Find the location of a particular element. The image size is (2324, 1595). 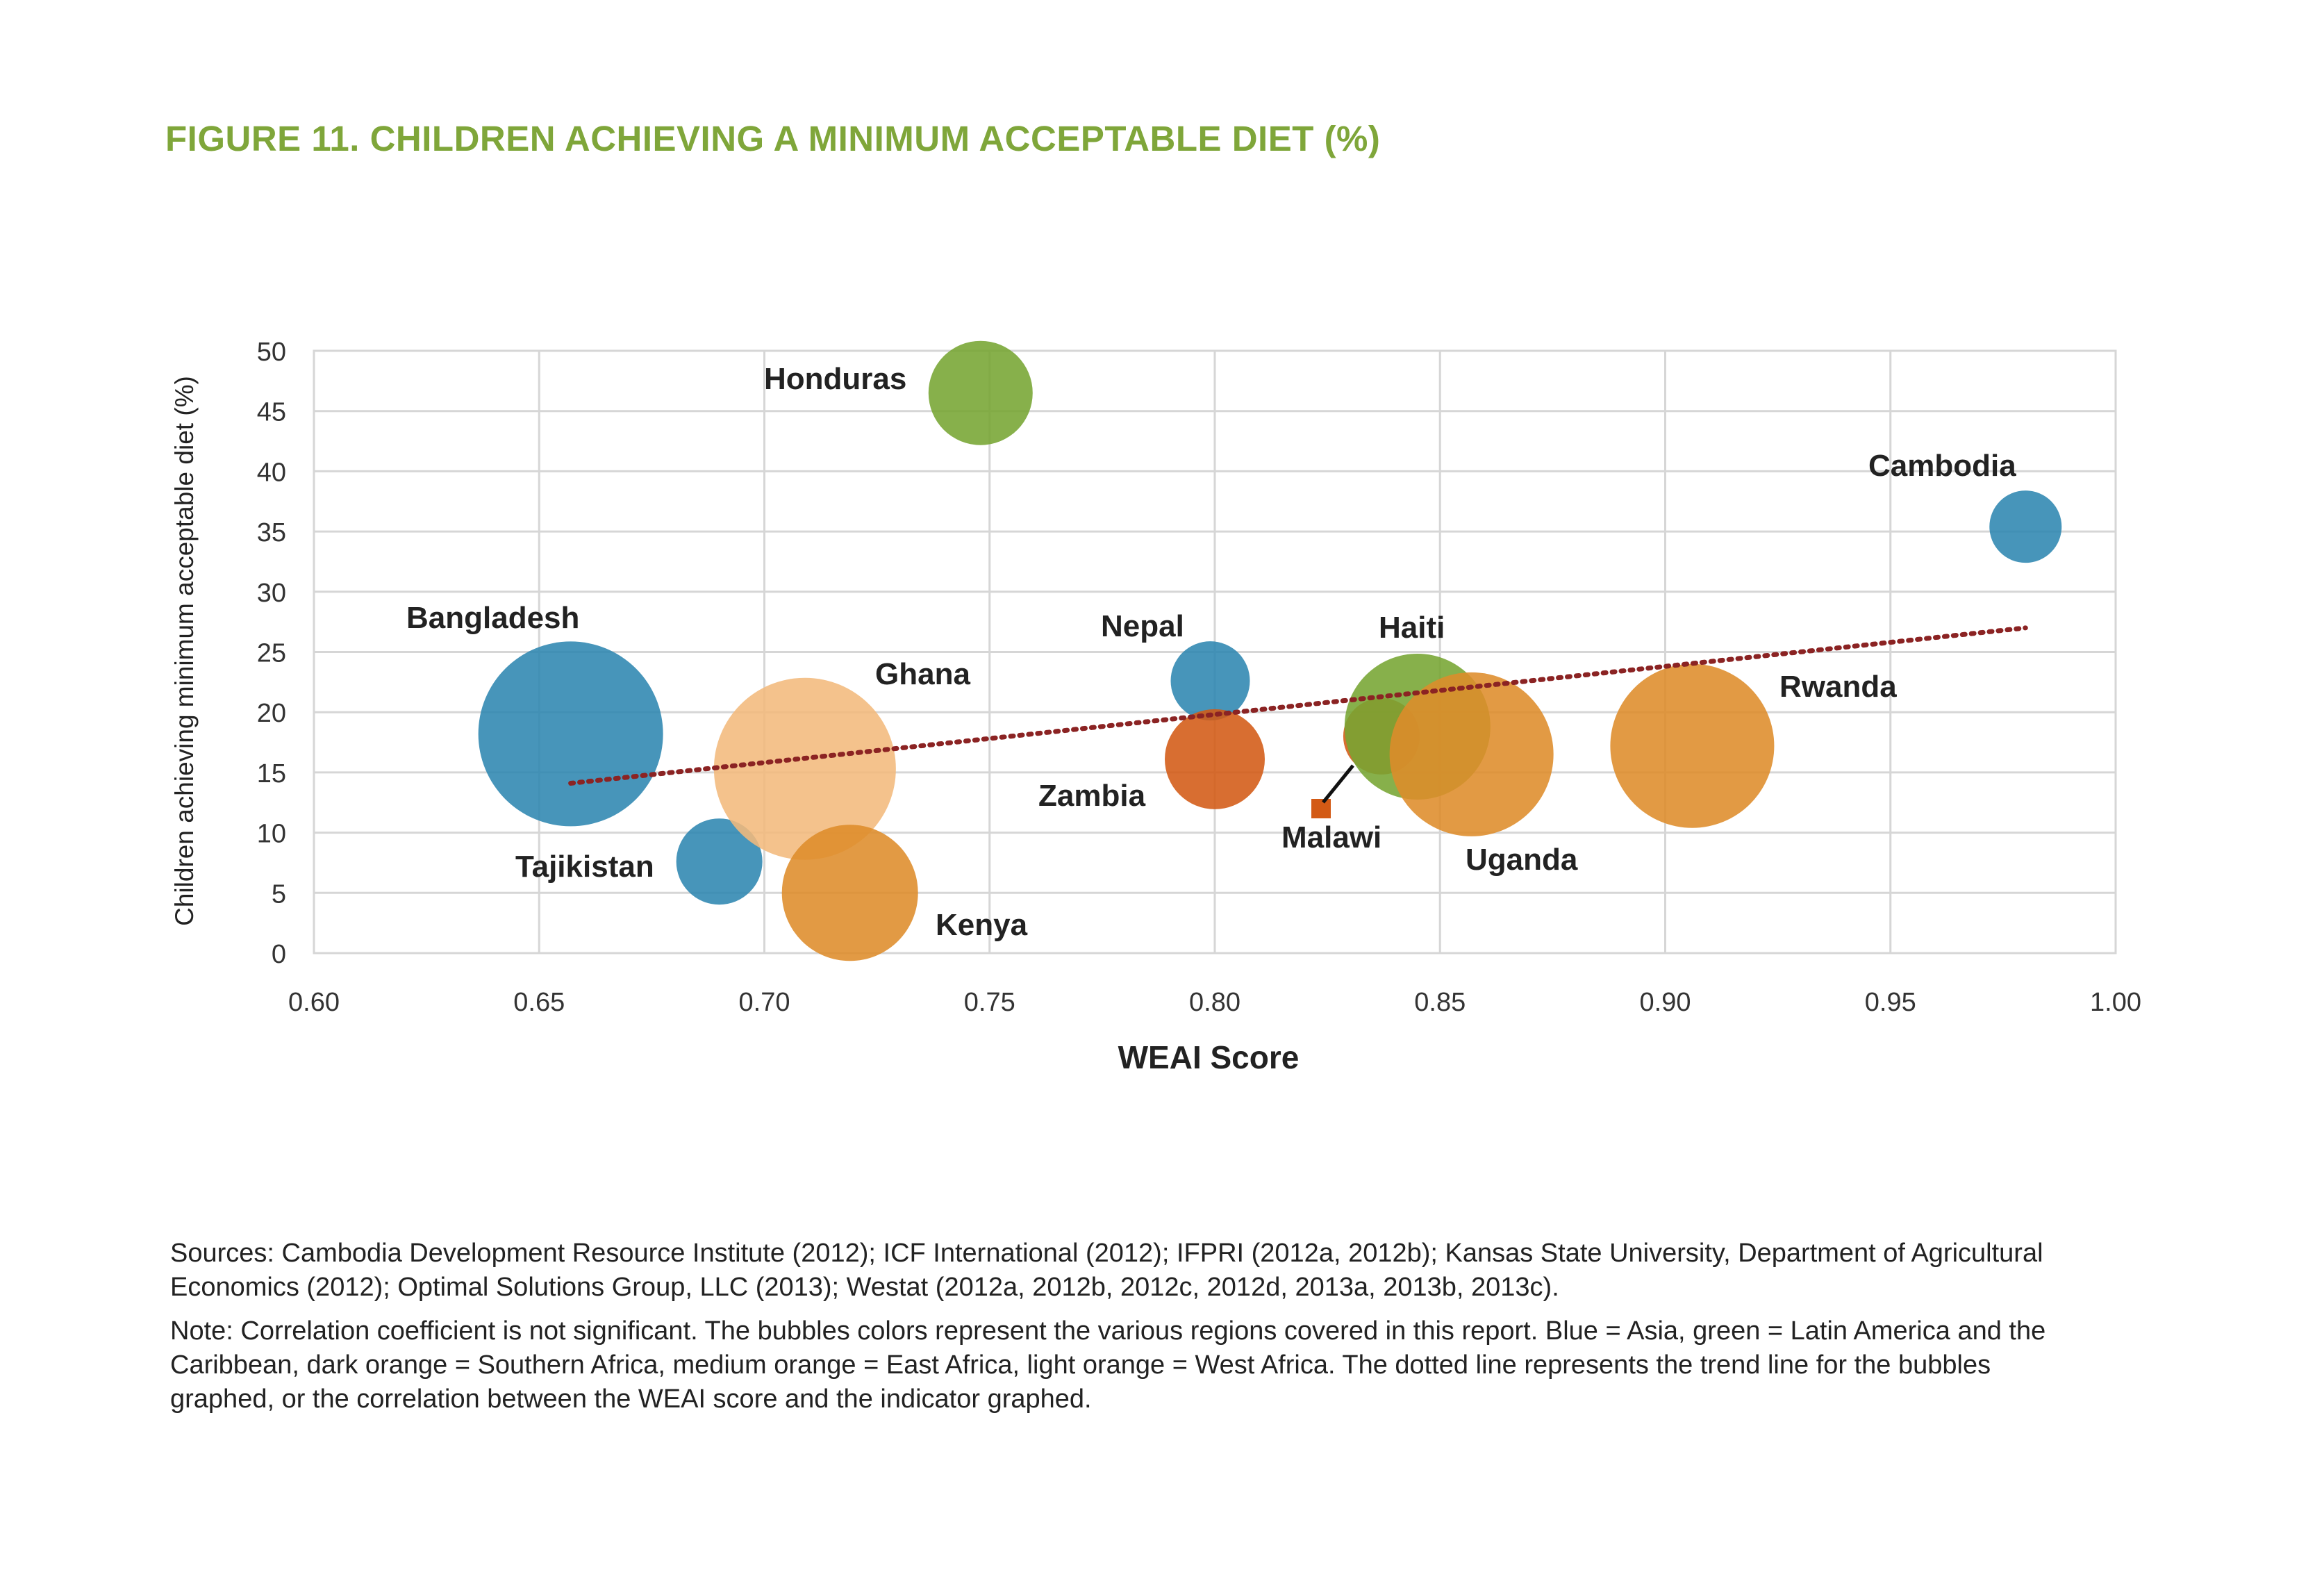

y-tick-label: 20 is located at coordinates (271, 713).